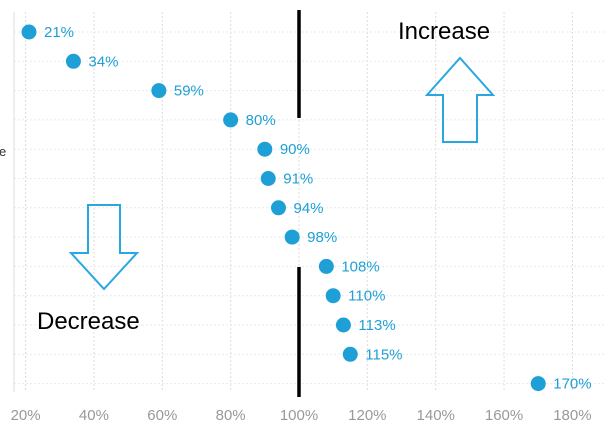 The image size is (605, 423). Describe the element at coordinates (383, 354) in the screenshot. I see `data-label: 115%` at that location.